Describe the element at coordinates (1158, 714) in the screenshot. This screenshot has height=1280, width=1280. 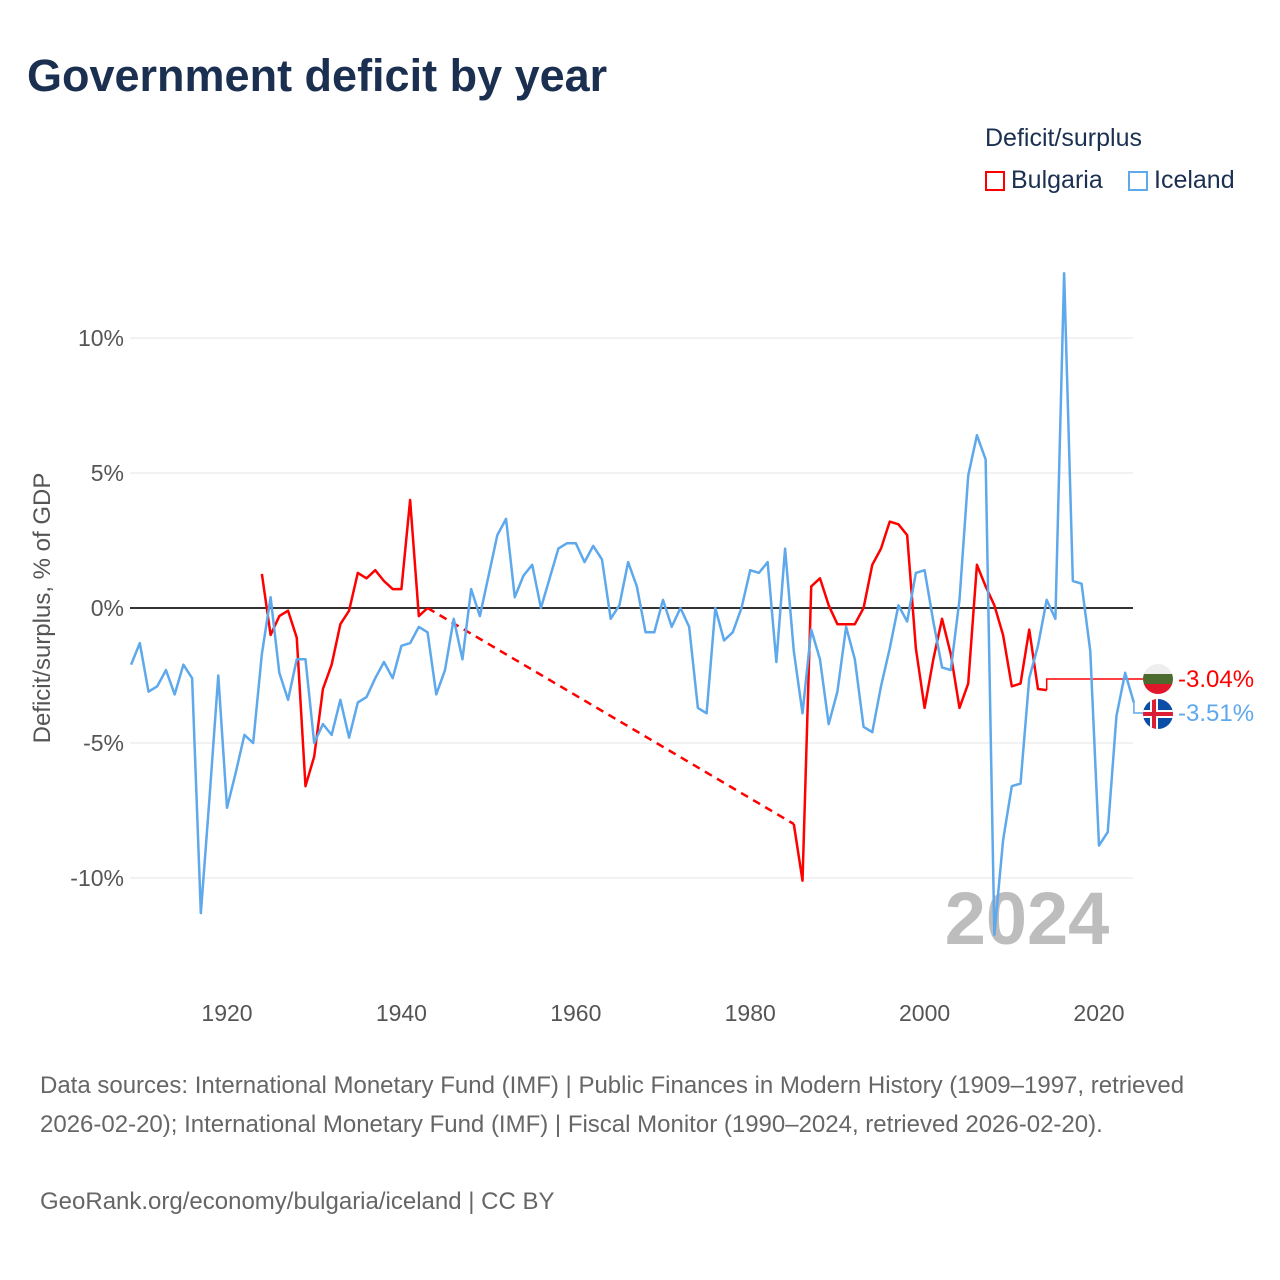
I see `flag-iceland-icon` at that location.